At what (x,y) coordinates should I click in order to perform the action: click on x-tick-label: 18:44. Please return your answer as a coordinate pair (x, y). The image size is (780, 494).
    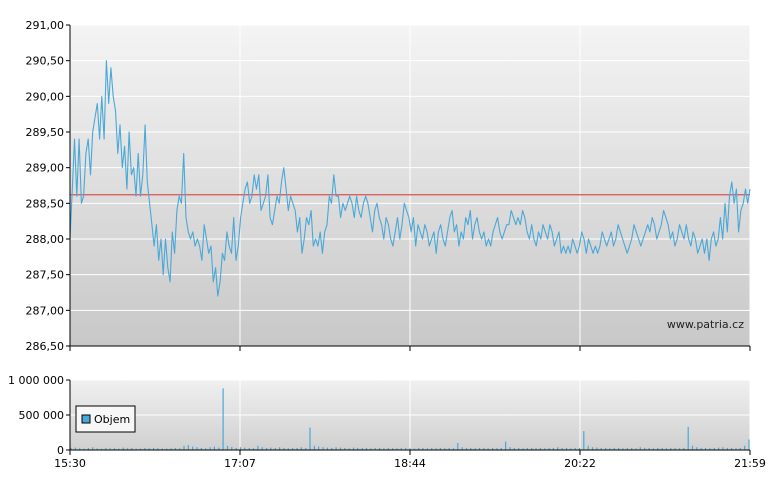
    Looking at the image, I should click on (410, 463).